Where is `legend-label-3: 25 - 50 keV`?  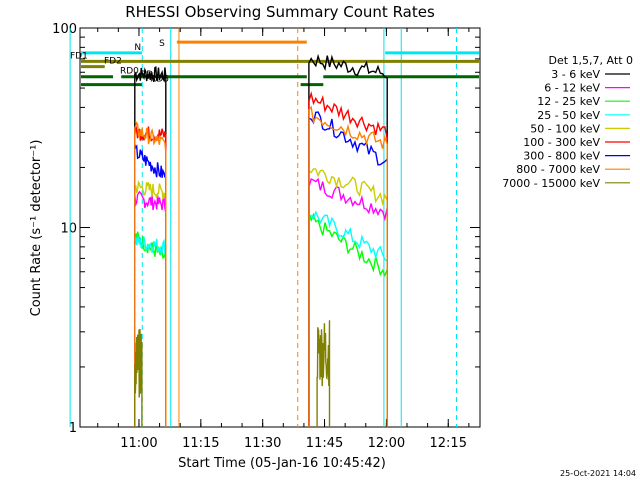 legend-label-3: 25 - 50 keV is located at coordinates (568, 115).